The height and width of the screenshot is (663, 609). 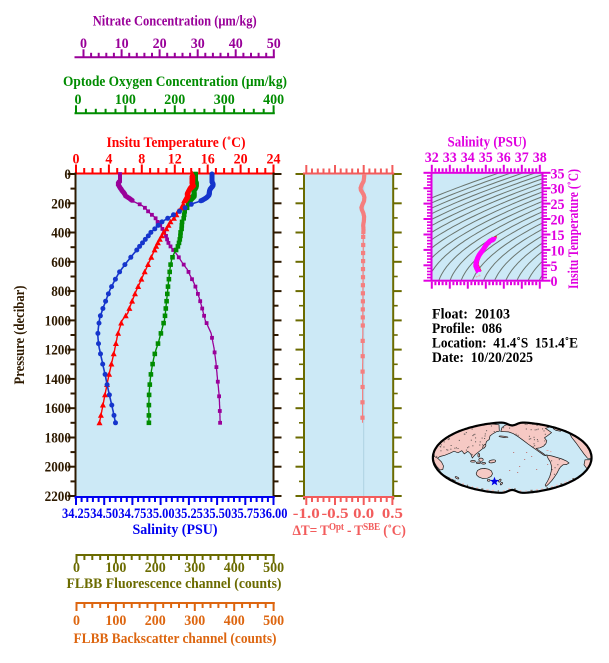 What do you see at coordinates (432, 158) in the screenshot?
I see `svg-text: 32` at bounding box center [432, 158].